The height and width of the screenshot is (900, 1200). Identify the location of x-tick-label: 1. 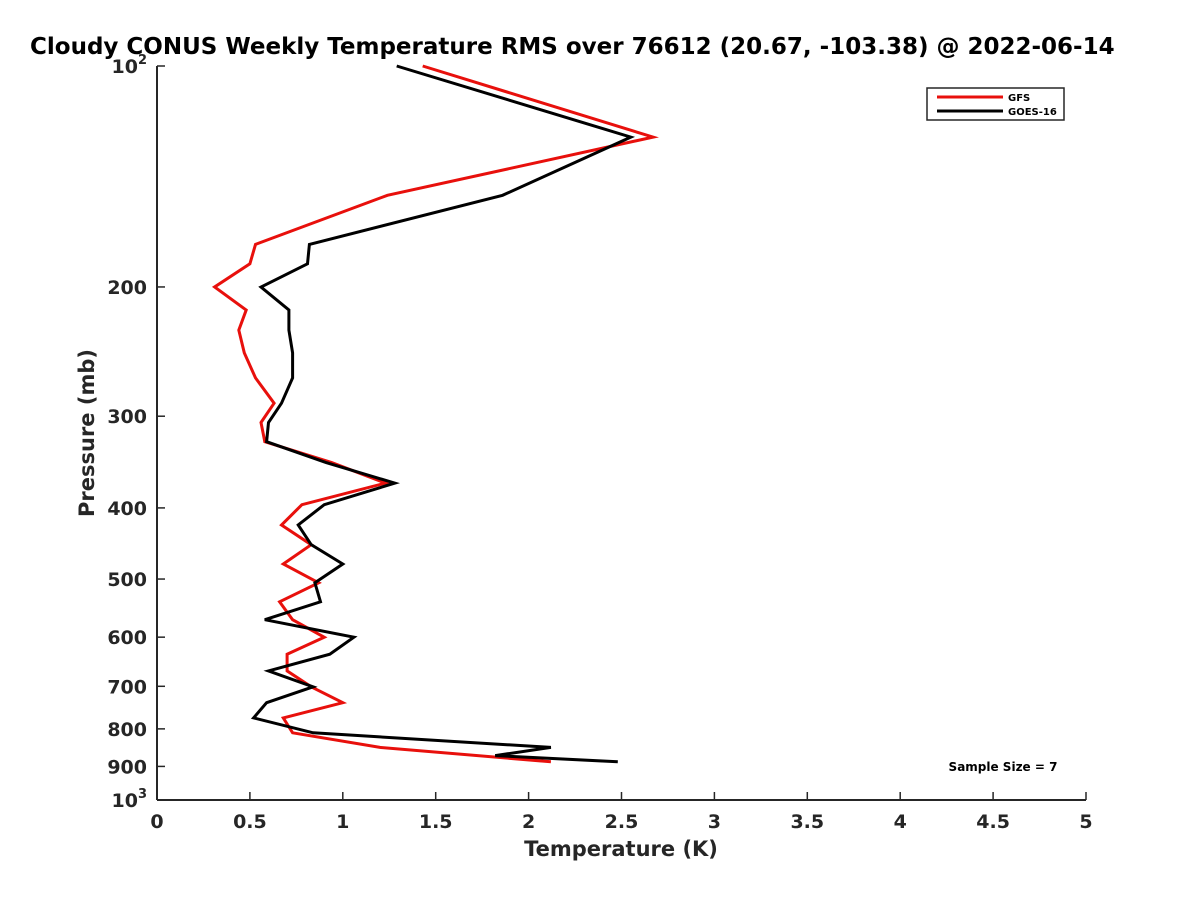
(342, 822).